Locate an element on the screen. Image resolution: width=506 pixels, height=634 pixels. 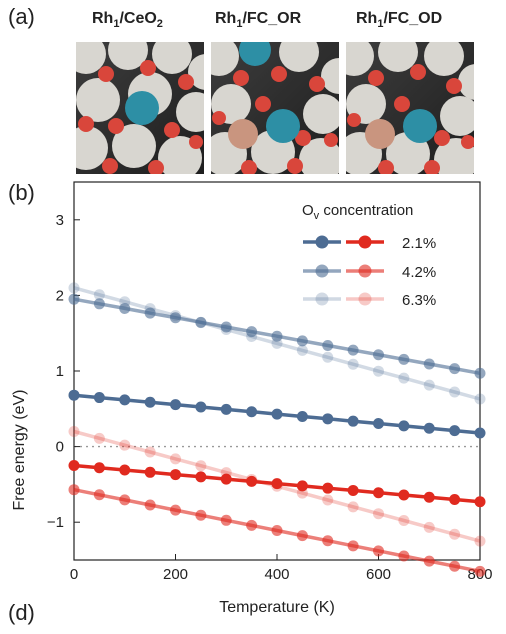
structure-image-fc-or is located at coordinates (275, 108).